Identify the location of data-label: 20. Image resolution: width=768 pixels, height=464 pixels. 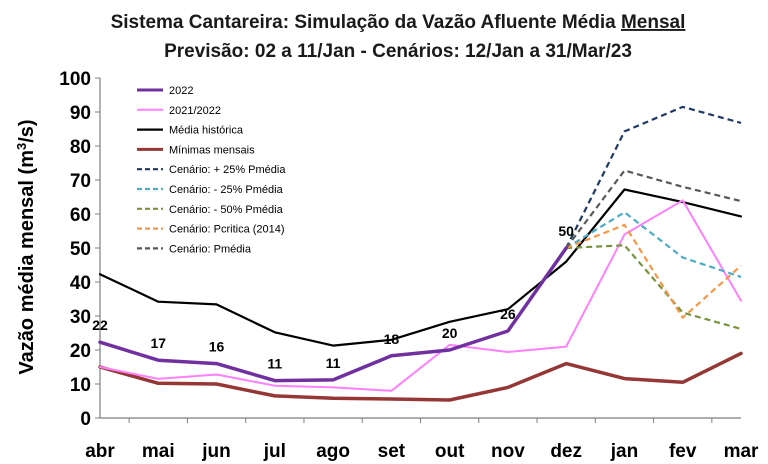
(450, 333).